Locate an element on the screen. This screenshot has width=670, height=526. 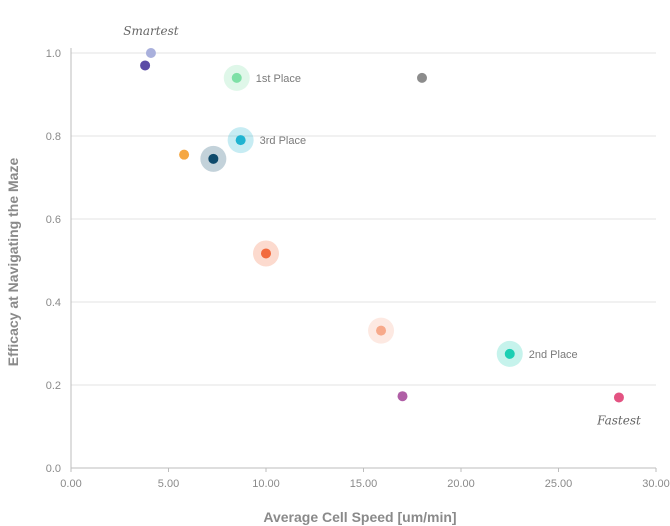
annotation-smartest: Smartest is located at coordinates (151, 31).